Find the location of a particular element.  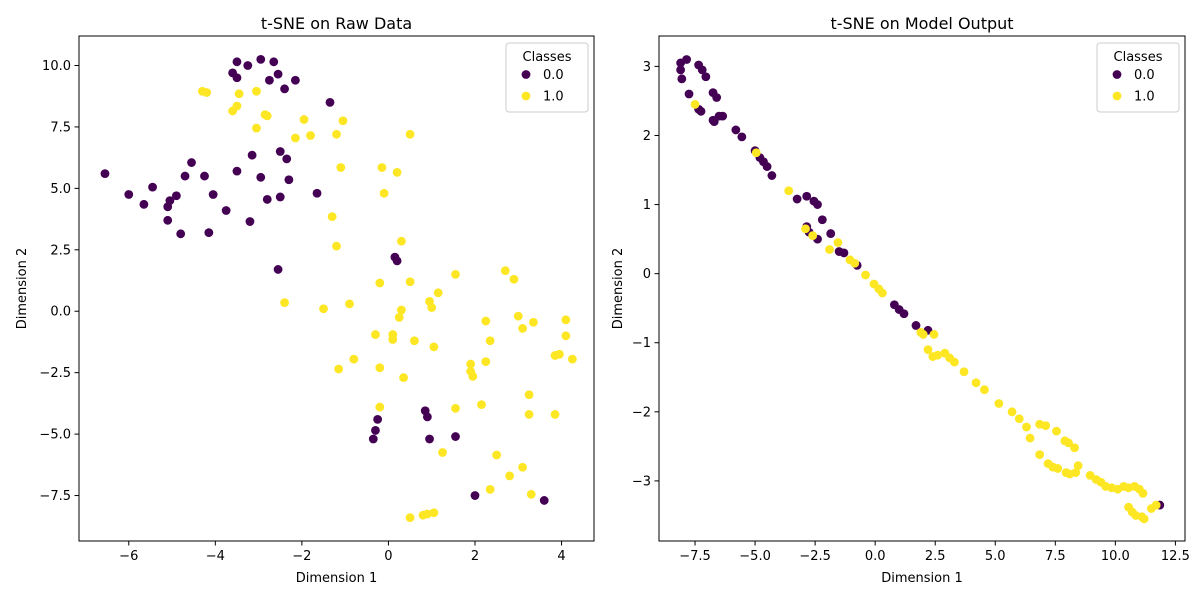

x-tick-label: −6 is located at coordinates (128, 556).